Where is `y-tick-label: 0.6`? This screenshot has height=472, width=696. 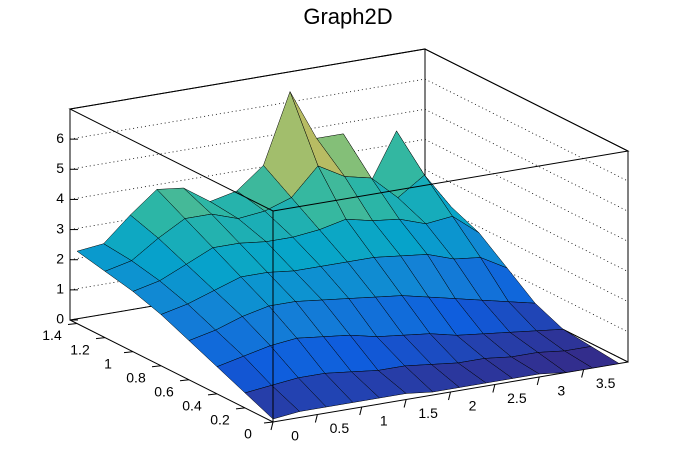 y-tick-label: 0.6 is located at coordinates (164, 391).